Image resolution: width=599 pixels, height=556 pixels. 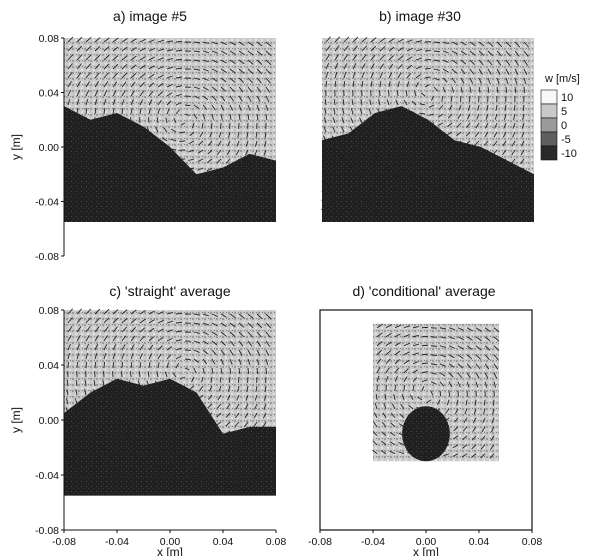 What do you see at coordinates (170, 437) in the screenshot?
I see `dark-region` at bounding box center [170, 437].